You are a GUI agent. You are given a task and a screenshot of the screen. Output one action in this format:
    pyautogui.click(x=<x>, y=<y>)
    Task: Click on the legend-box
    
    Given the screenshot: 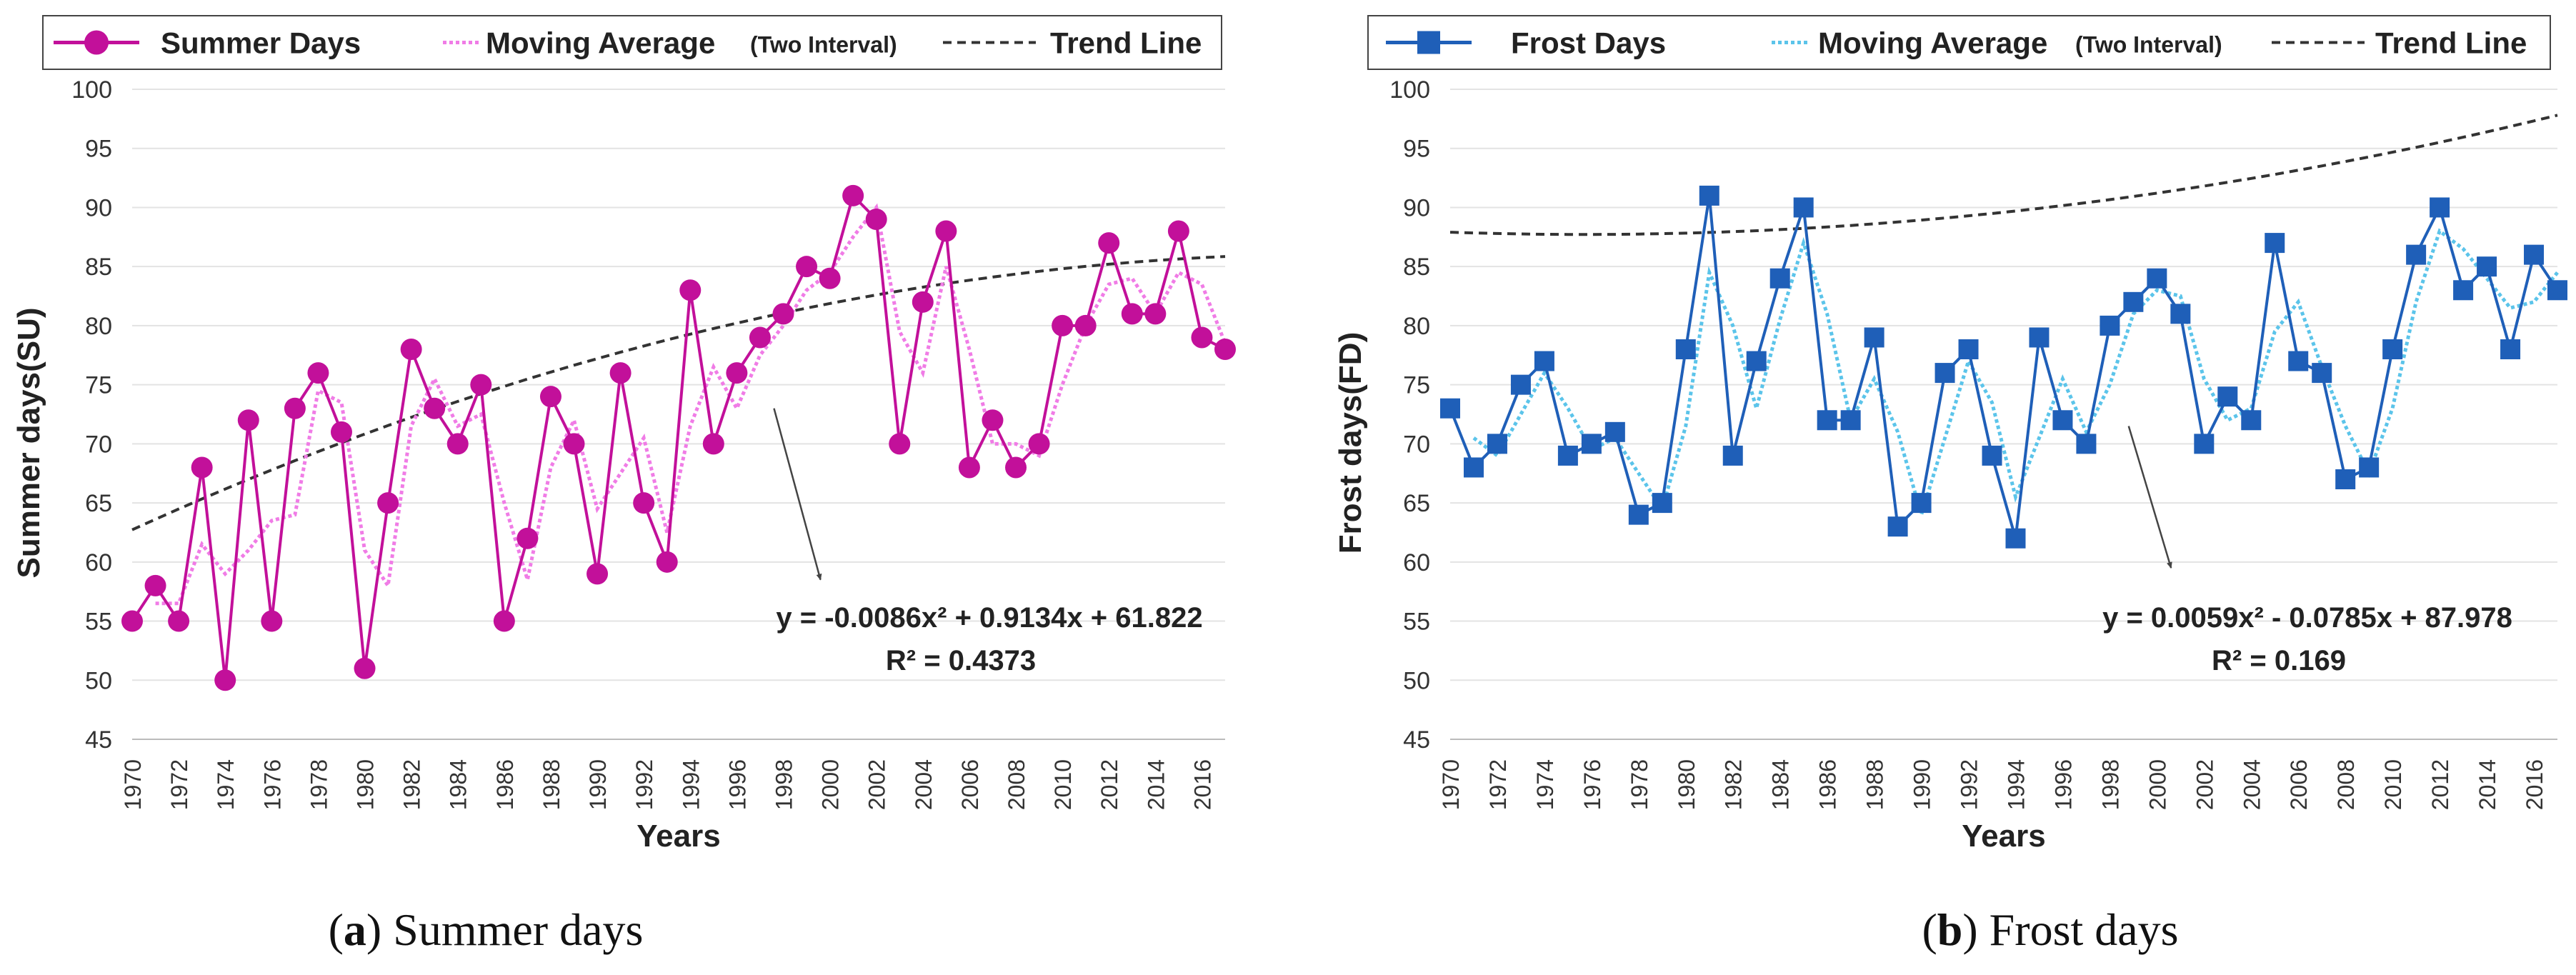 What is the action you would take?
    pyautogui.click(x=1959, y=42)
    